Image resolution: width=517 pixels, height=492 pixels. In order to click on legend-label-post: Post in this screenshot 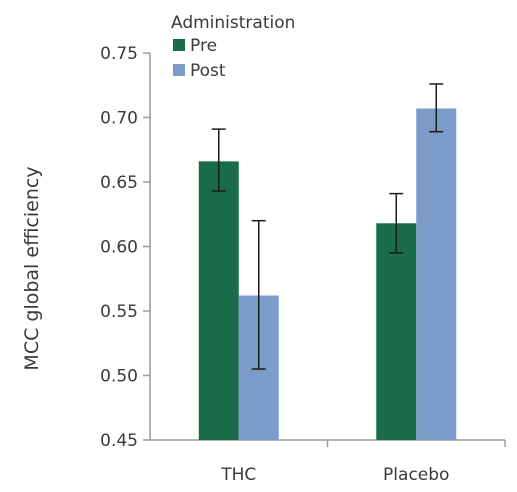, I will do `click(208, 71)`.